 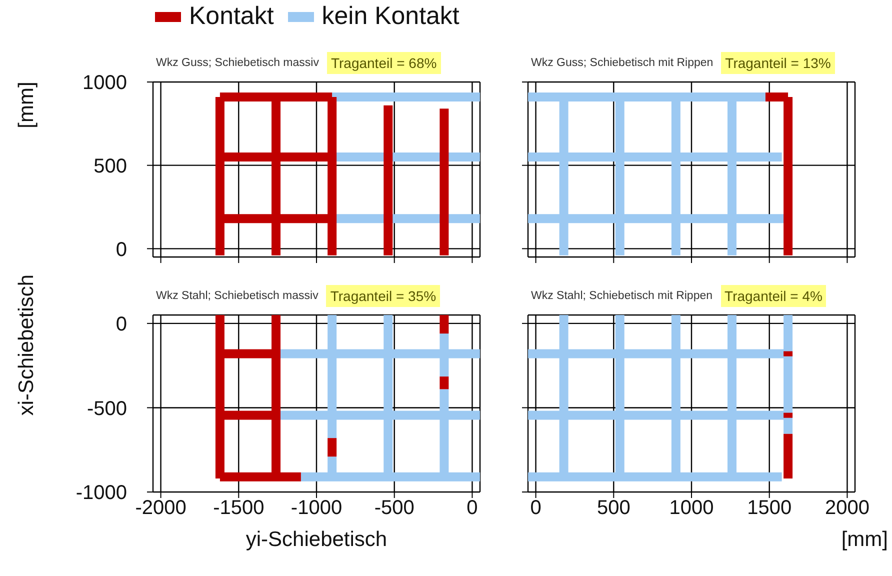 What do you see at coordinates (391, 16) in the screenshot?
I see `legend-label: kein Kontakt` at bounding box center [391, 16].